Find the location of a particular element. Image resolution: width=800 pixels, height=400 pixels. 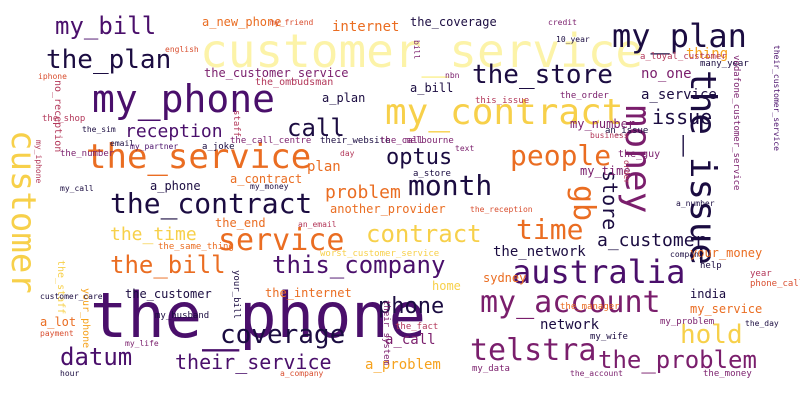

cloud-word-no-reception: no_reception is located at coordinates (57, 116).